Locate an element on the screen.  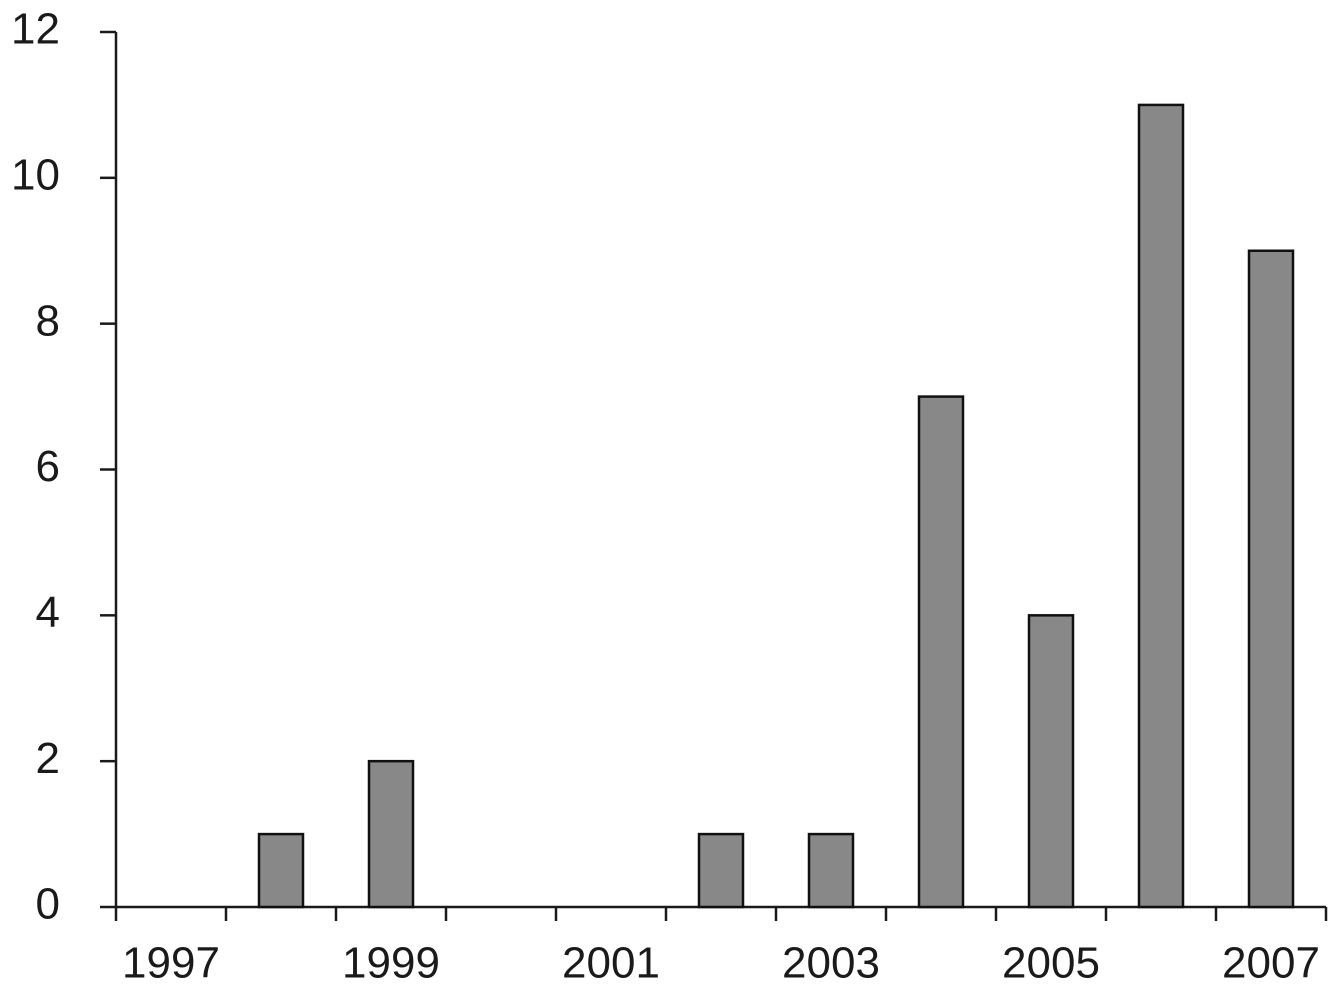
x-tick-label: 2007 is located at coordinates (1271, 963).